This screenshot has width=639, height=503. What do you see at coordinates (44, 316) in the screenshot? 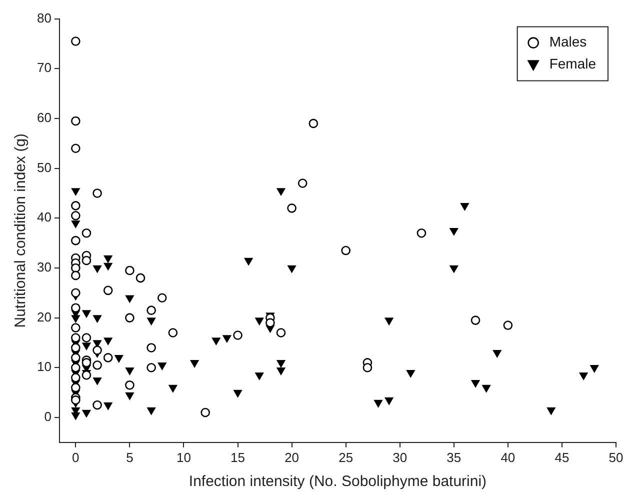
I see `y-tick-label: 20` at bounding box center [44, 316].